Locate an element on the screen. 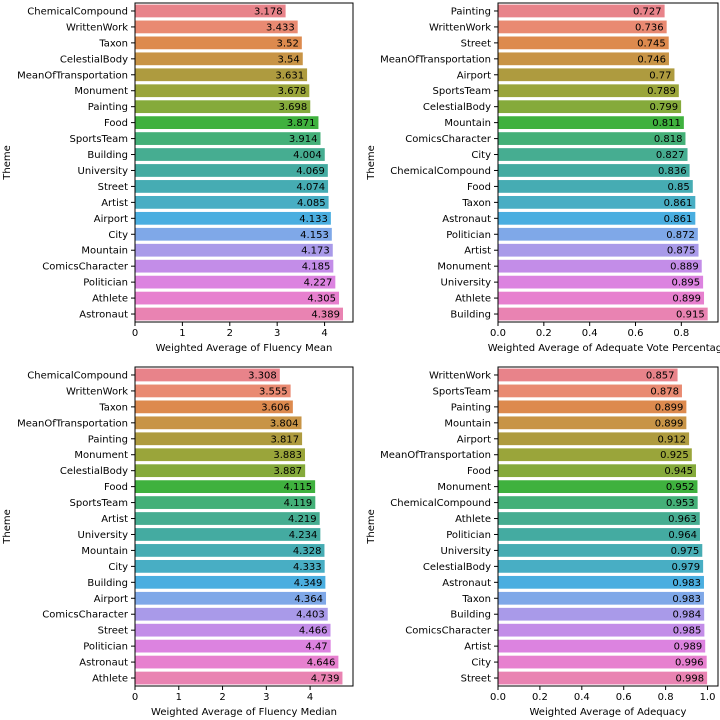  data-label: 0.975 is located at coordinates (685, 551).